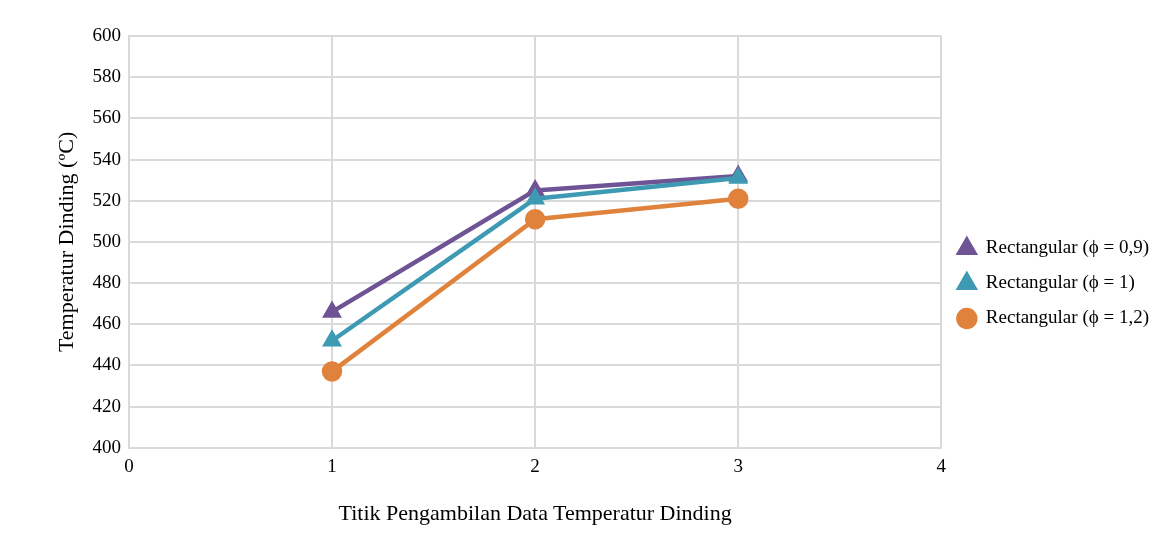  Describe the element at coordinates (106, 446) in the screenshot. I see `y-tick-label: 400` at that location.